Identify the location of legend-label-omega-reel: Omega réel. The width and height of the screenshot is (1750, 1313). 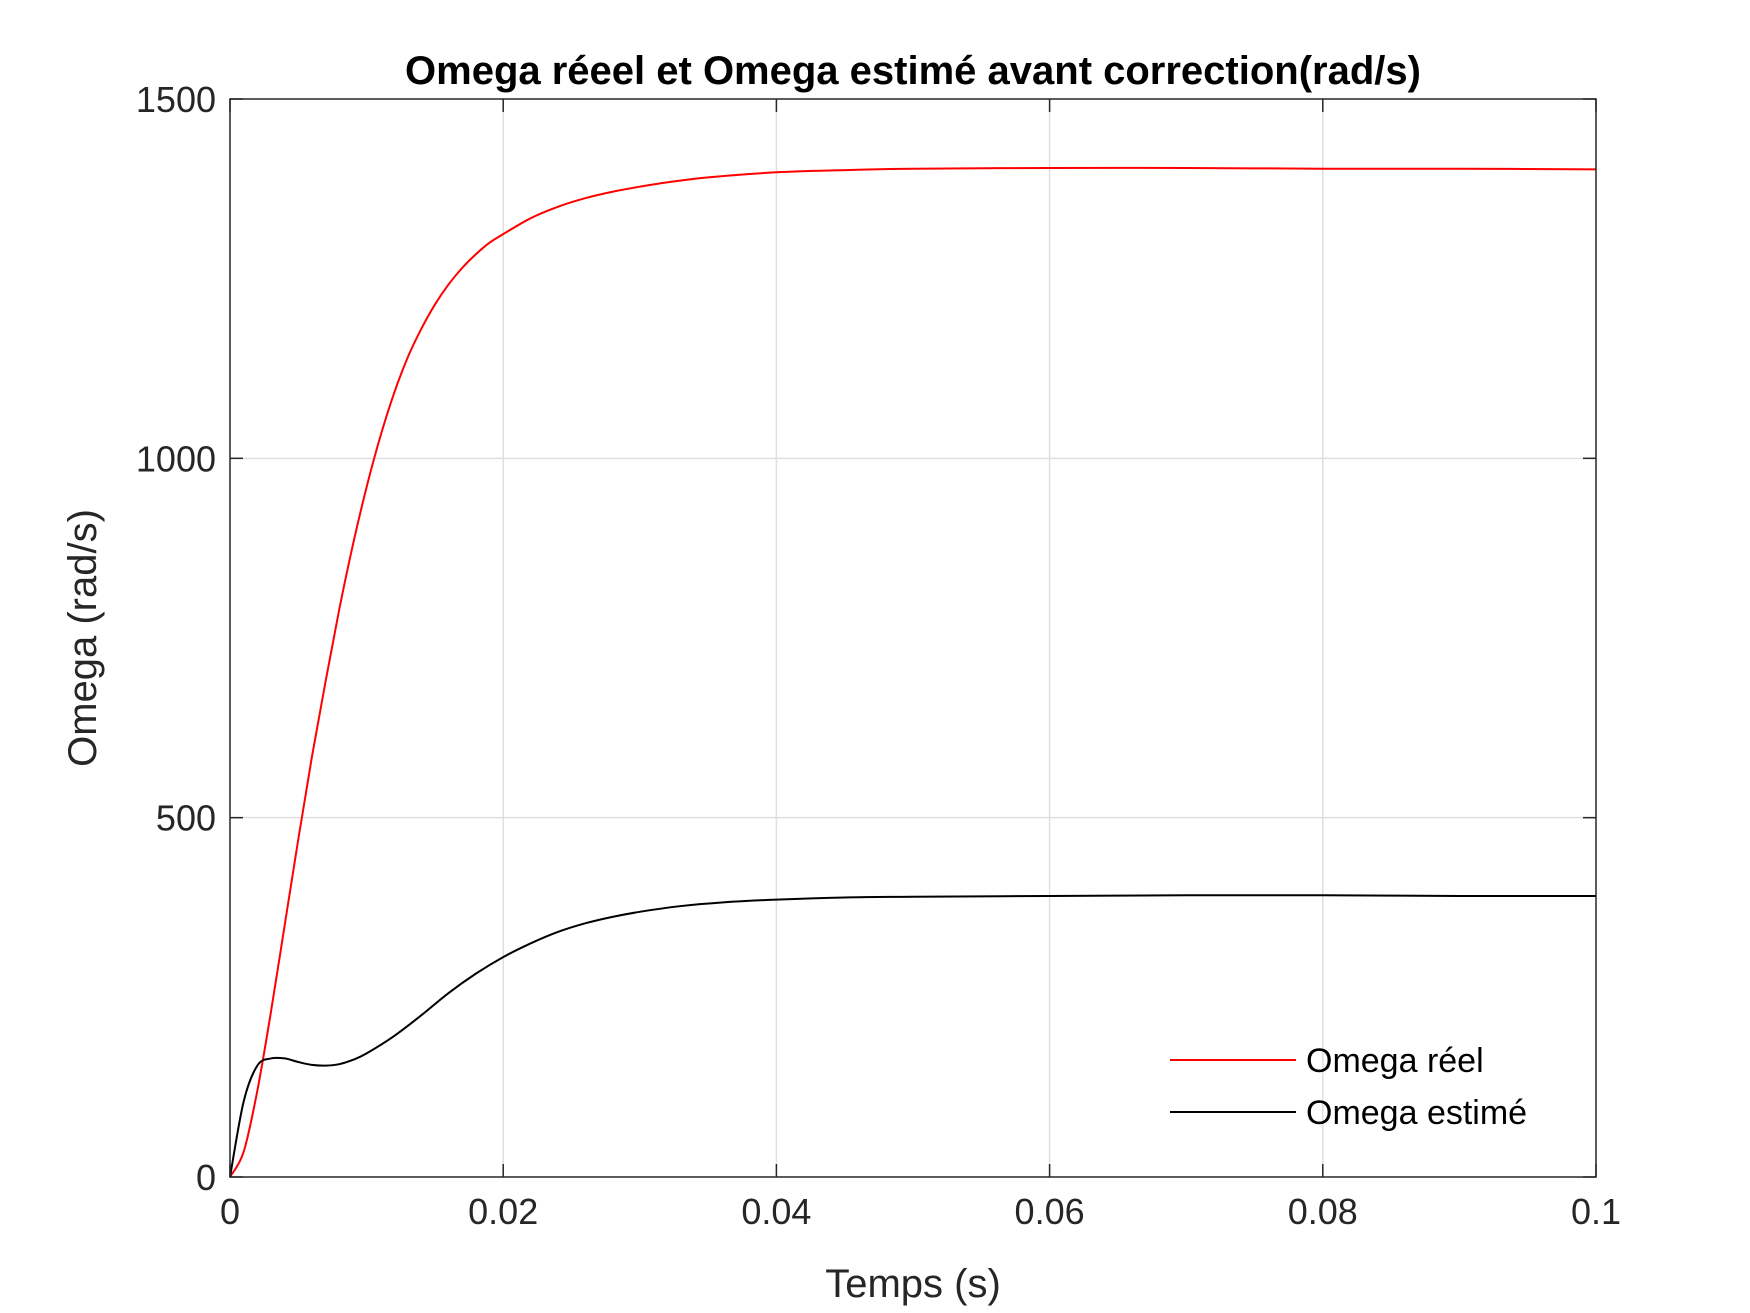
(1395, 1061).